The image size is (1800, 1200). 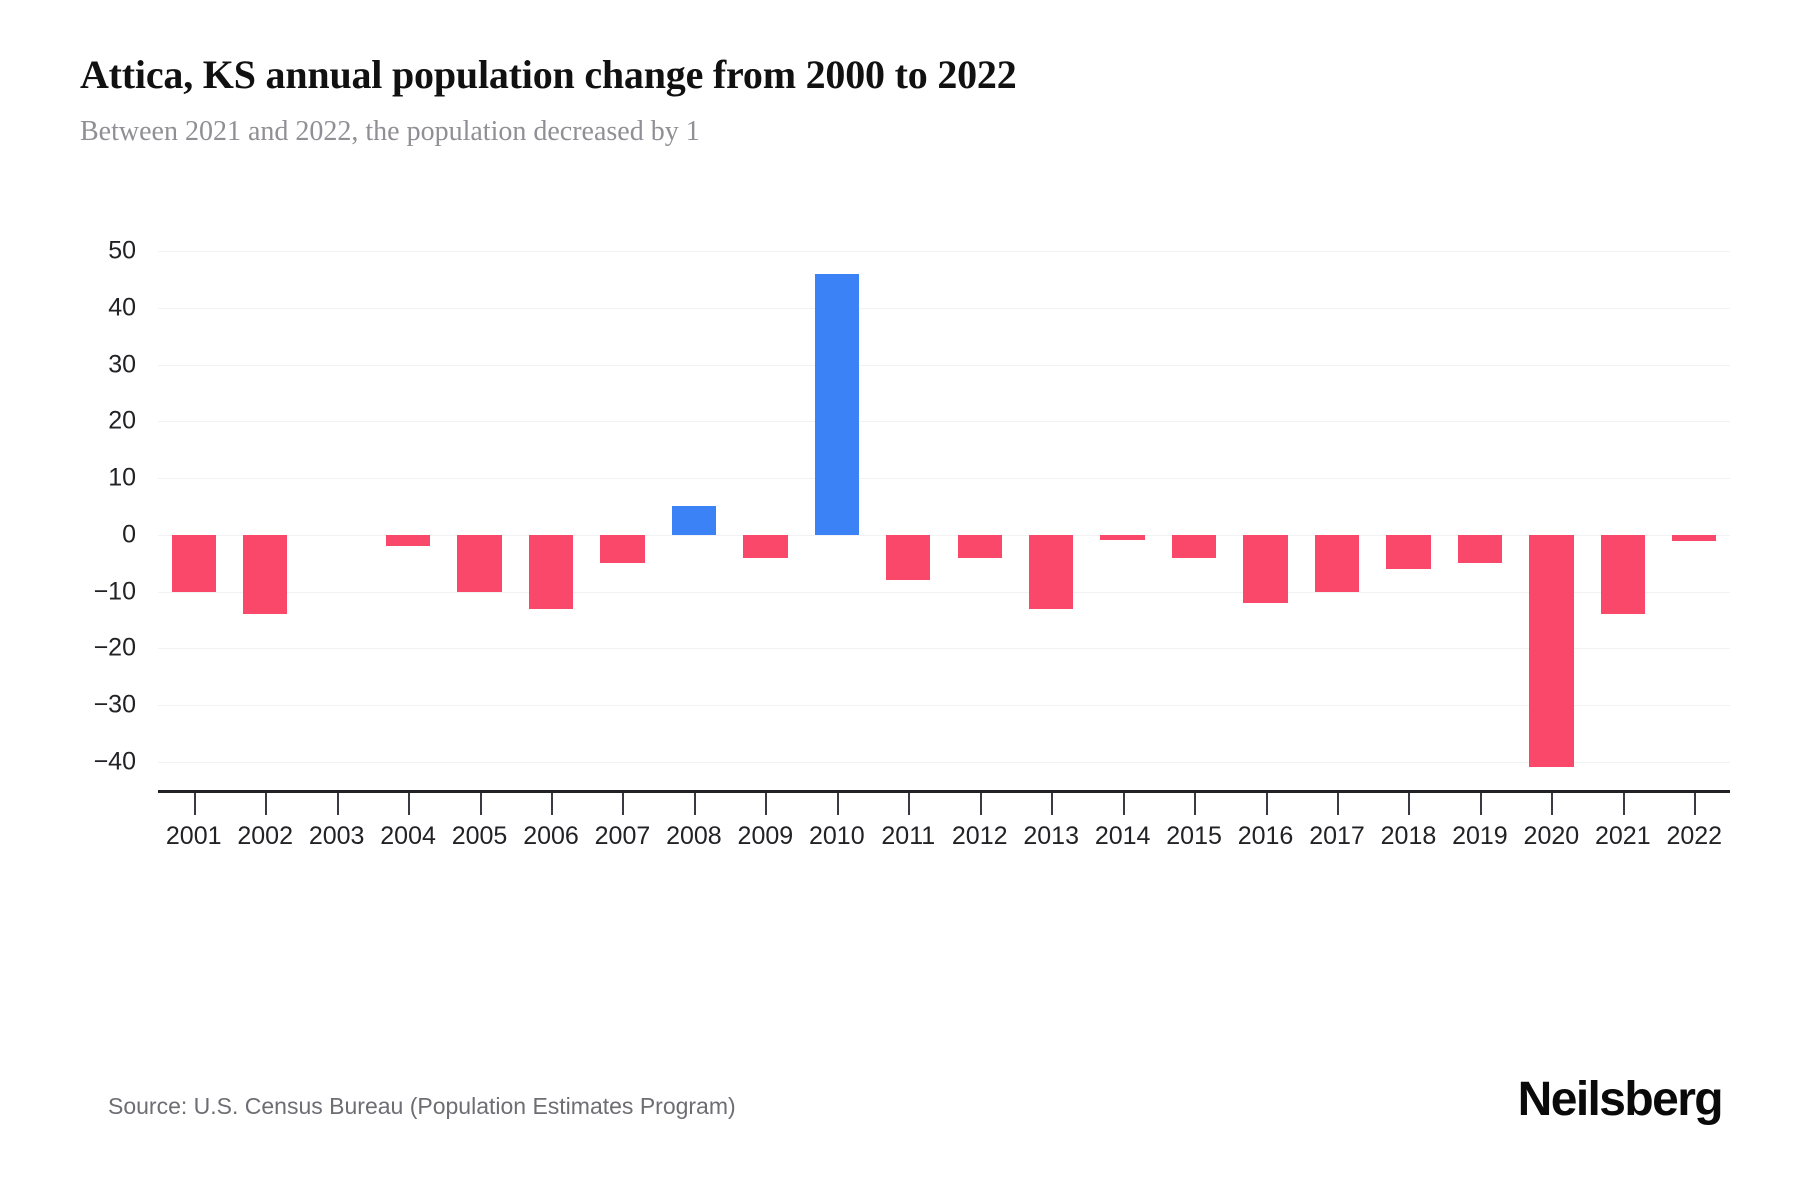 I want to click on x-axis-tick-label: 2006, so click(x=551, y=836).